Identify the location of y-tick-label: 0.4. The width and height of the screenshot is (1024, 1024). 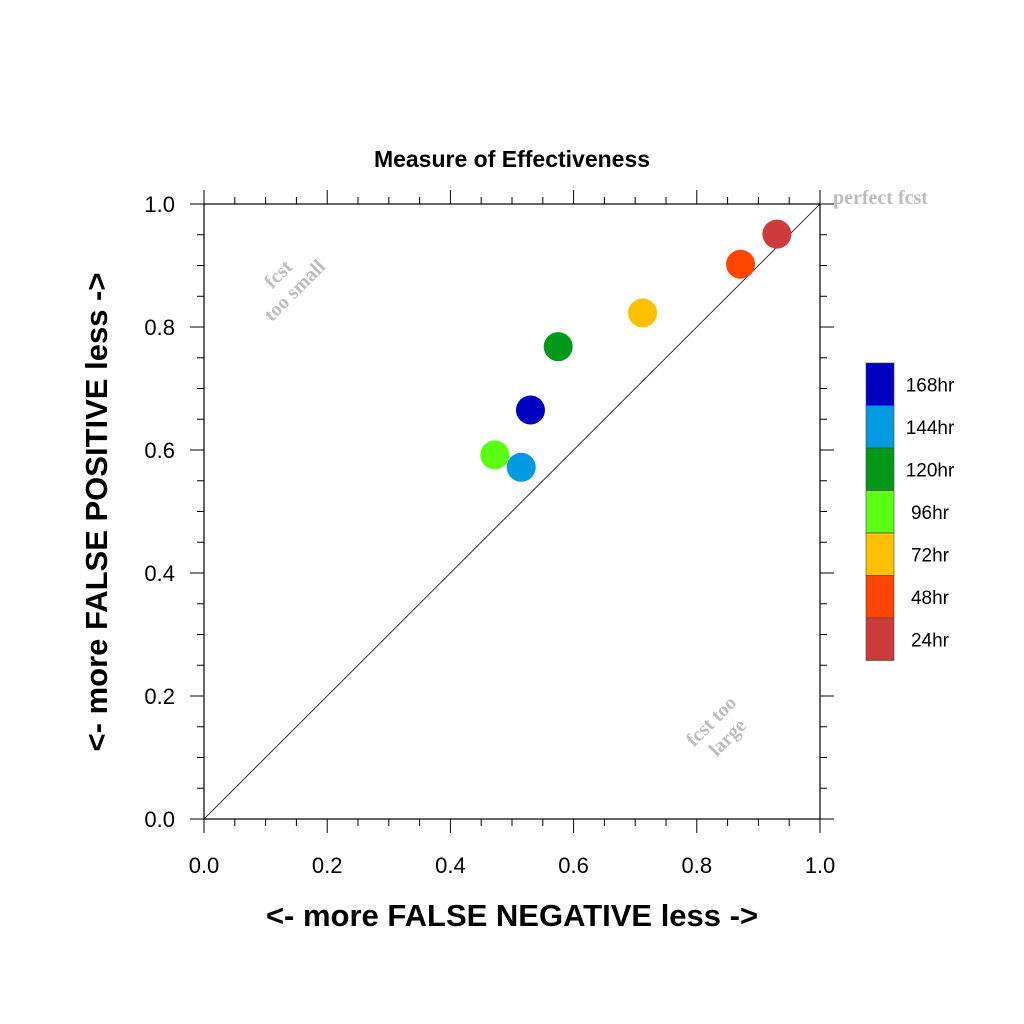
(159, 573).